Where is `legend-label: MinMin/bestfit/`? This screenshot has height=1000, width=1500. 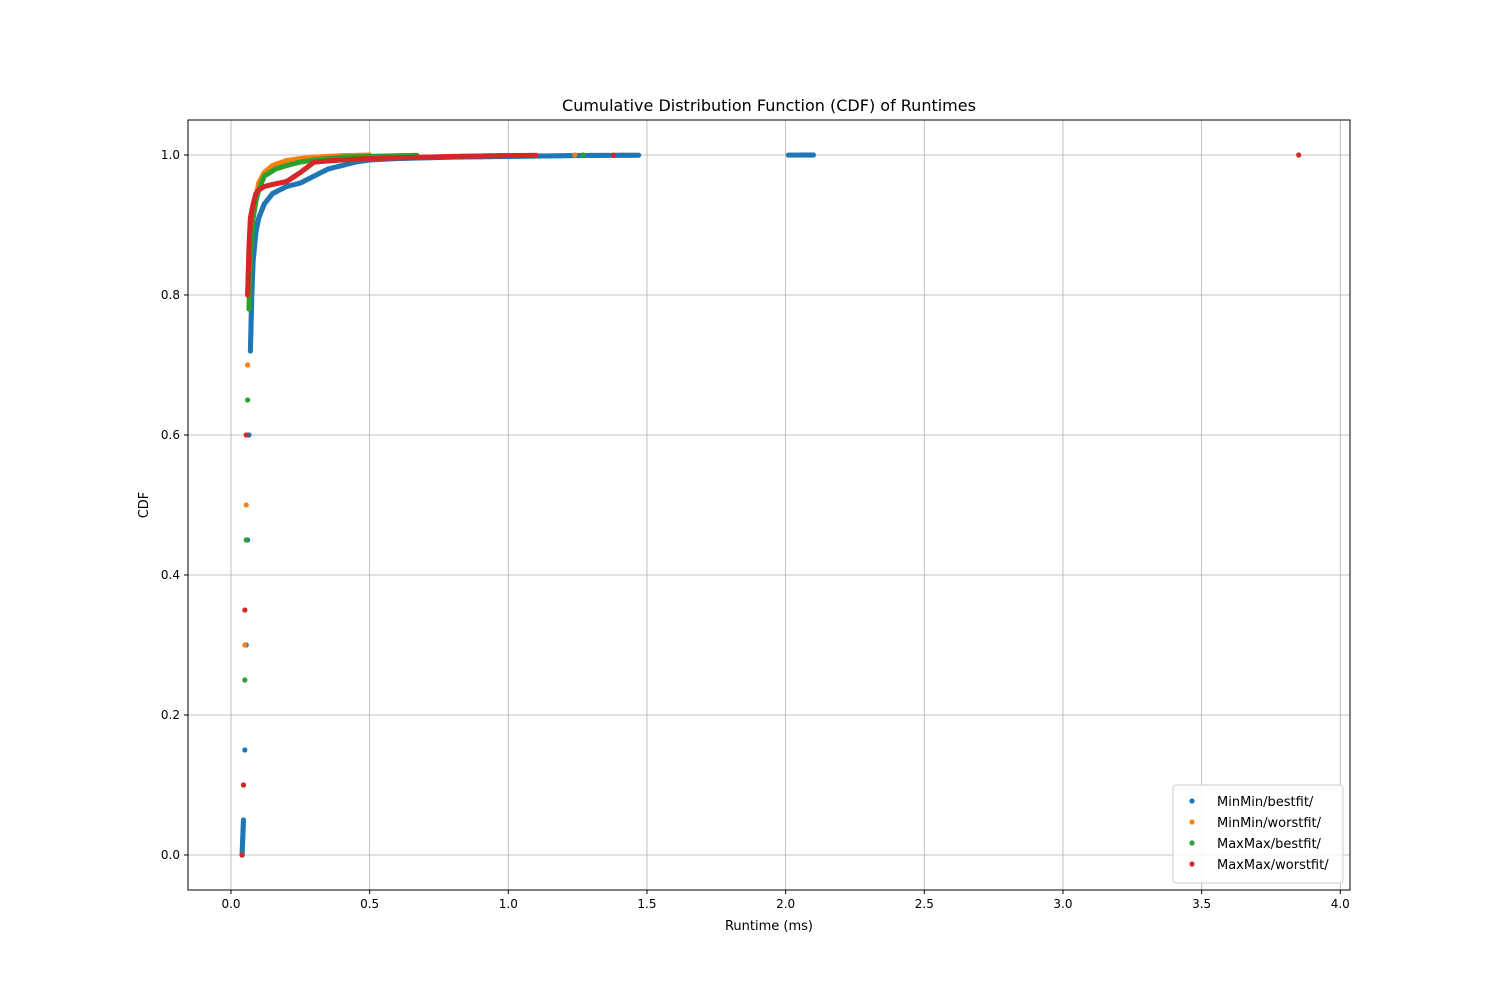
legend-label: MinMin/bestfit/ is located at coordinates (1265, 802).